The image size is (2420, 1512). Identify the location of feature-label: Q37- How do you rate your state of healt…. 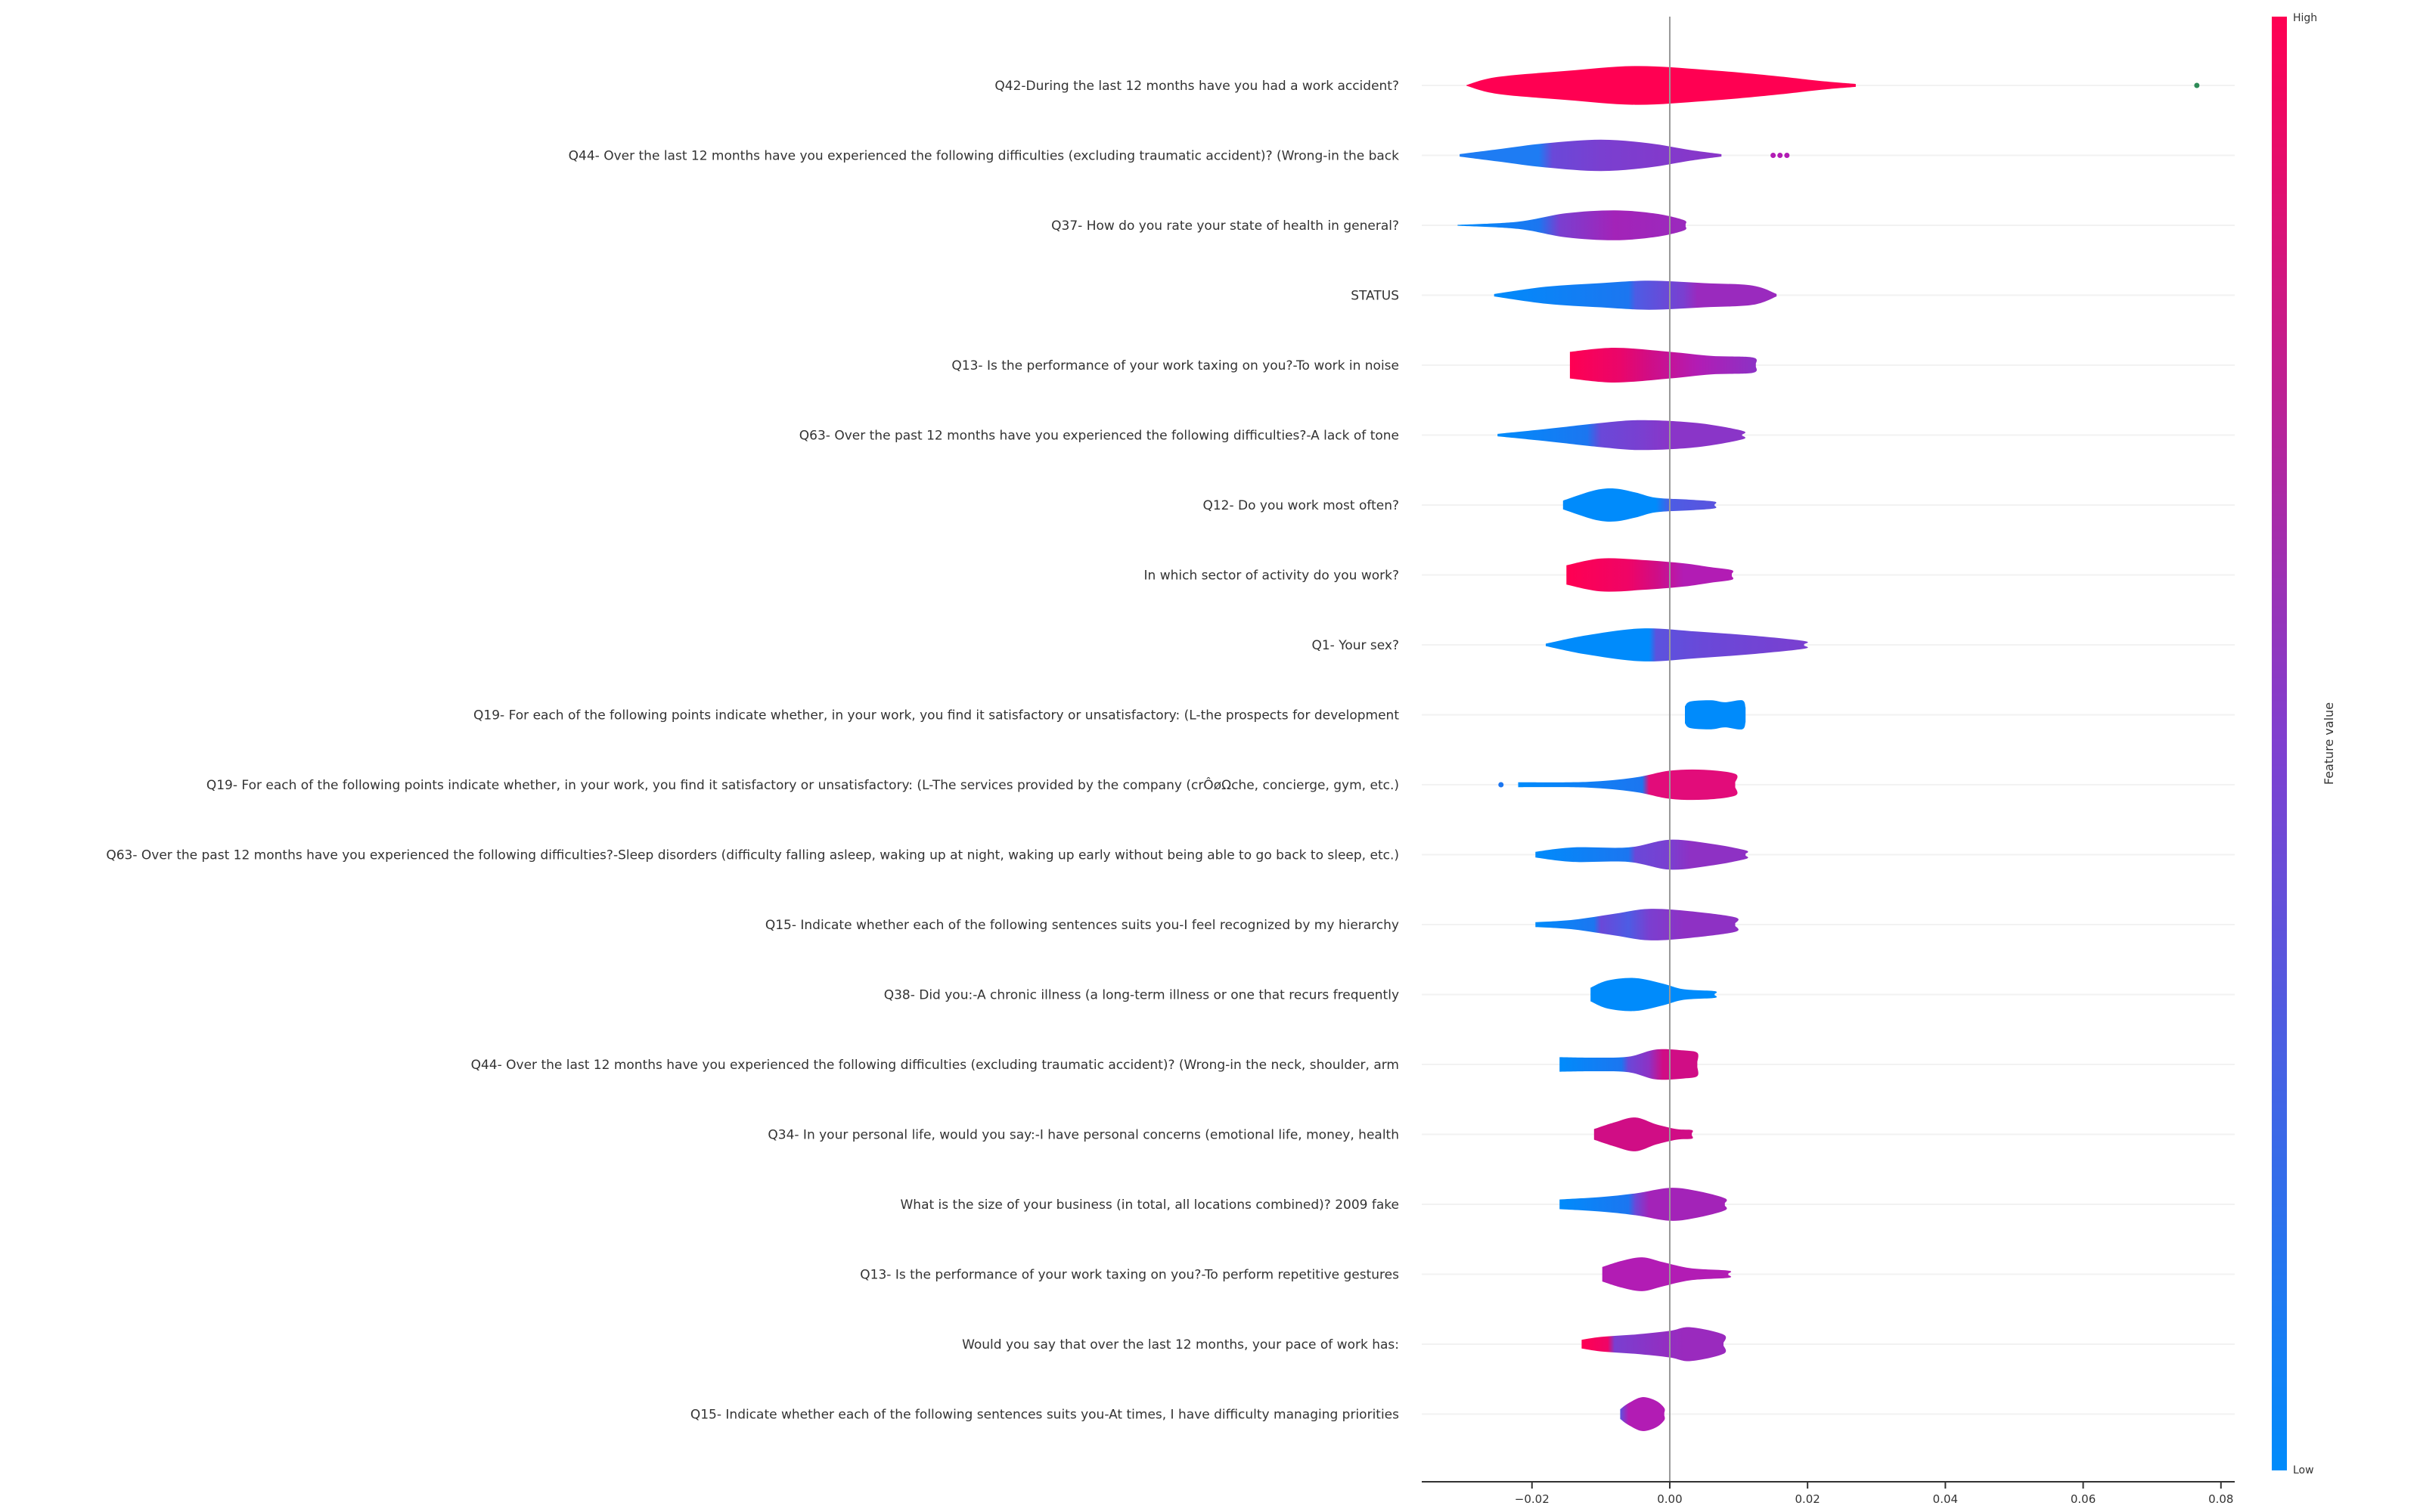
(1225, 226).